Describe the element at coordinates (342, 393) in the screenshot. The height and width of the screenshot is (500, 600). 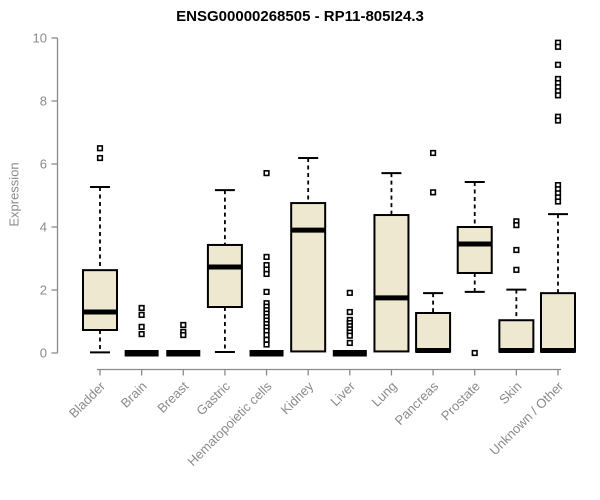
I see `x-tick-label: Liver` at that location.